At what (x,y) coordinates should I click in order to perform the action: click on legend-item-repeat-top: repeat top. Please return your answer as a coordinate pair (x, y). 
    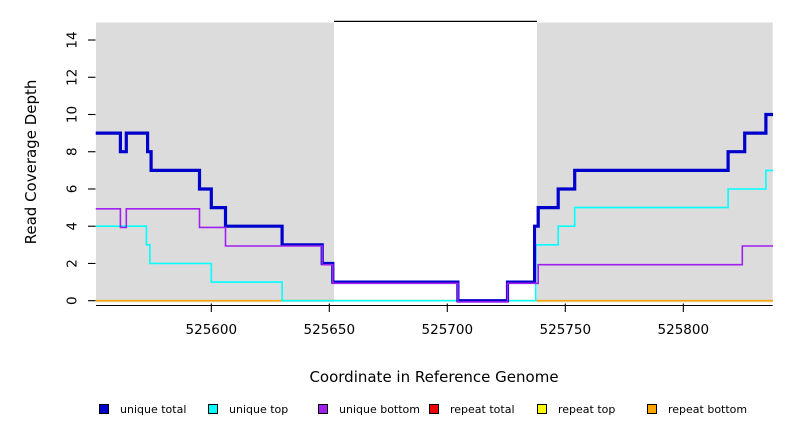
    Looking at the image, I should click on (576, 409).